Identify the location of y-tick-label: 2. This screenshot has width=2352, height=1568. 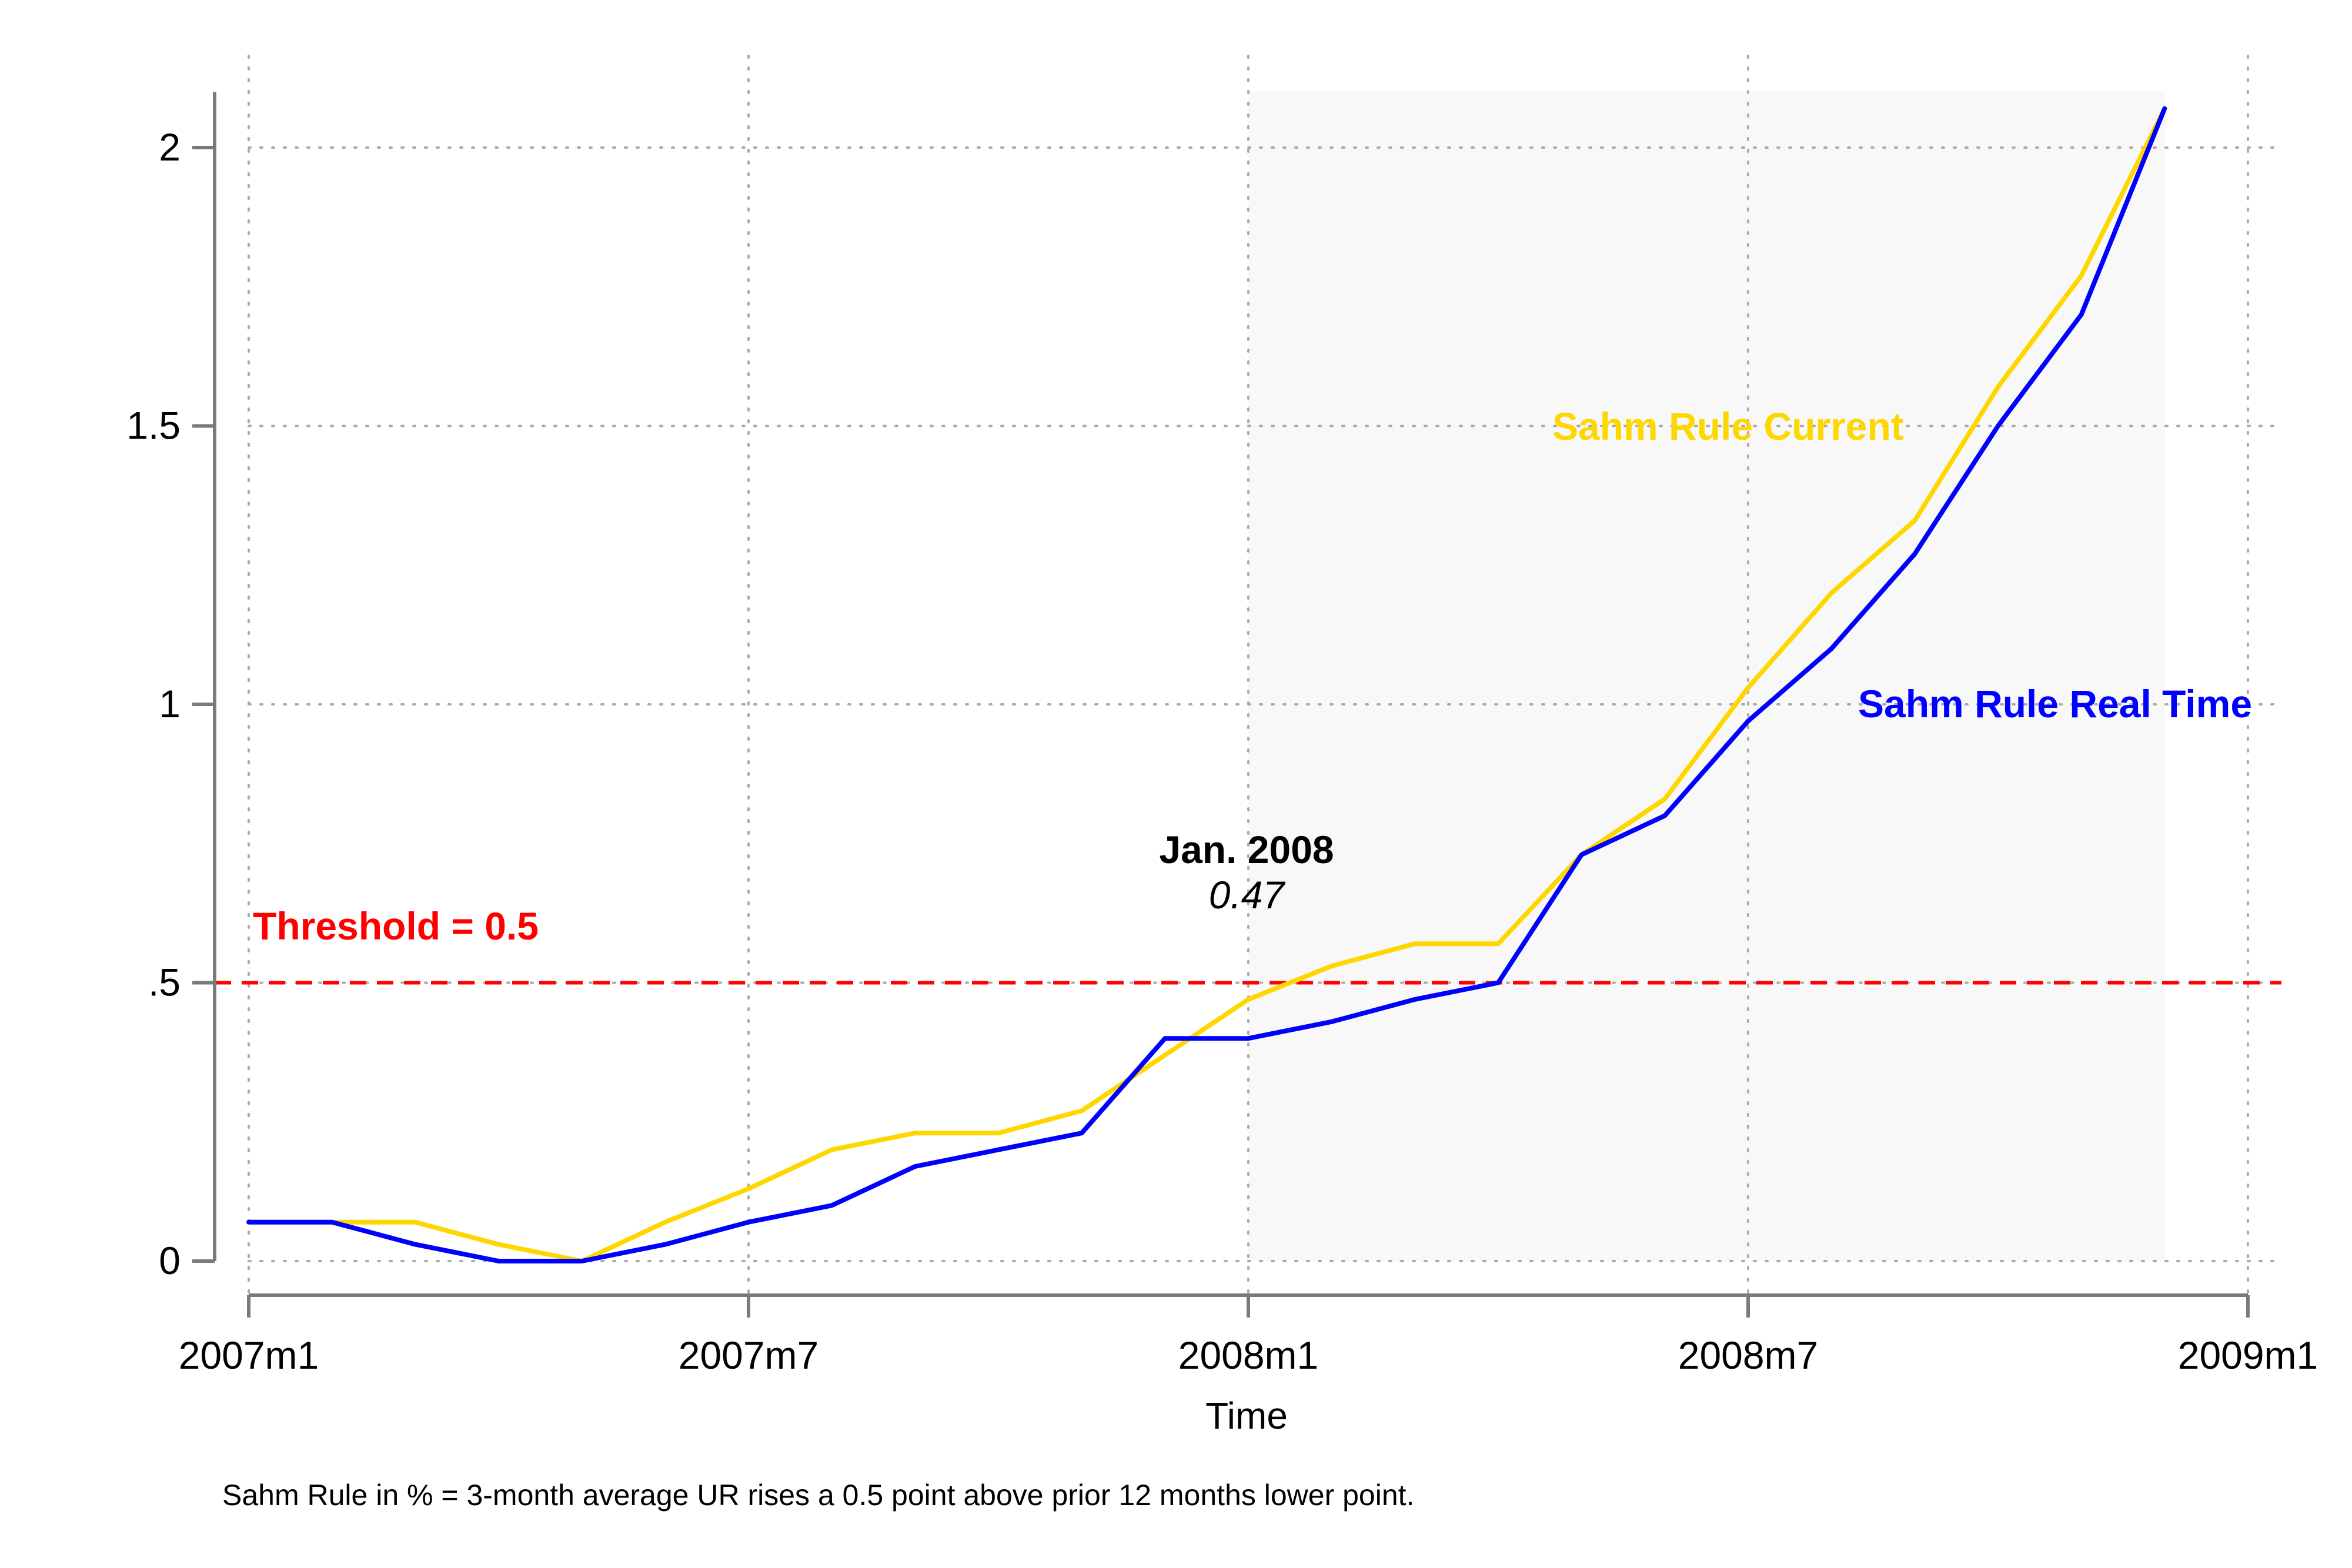
(170, 147).